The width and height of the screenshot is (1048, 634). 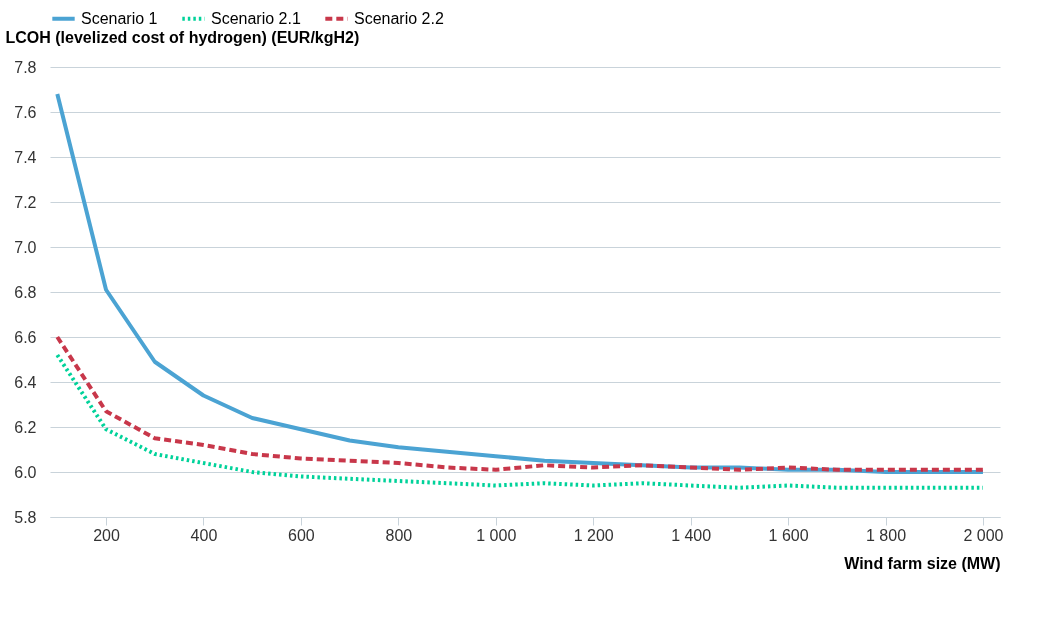 I want to click on x-tick-label: 1 800, so click(x=886, y=535).